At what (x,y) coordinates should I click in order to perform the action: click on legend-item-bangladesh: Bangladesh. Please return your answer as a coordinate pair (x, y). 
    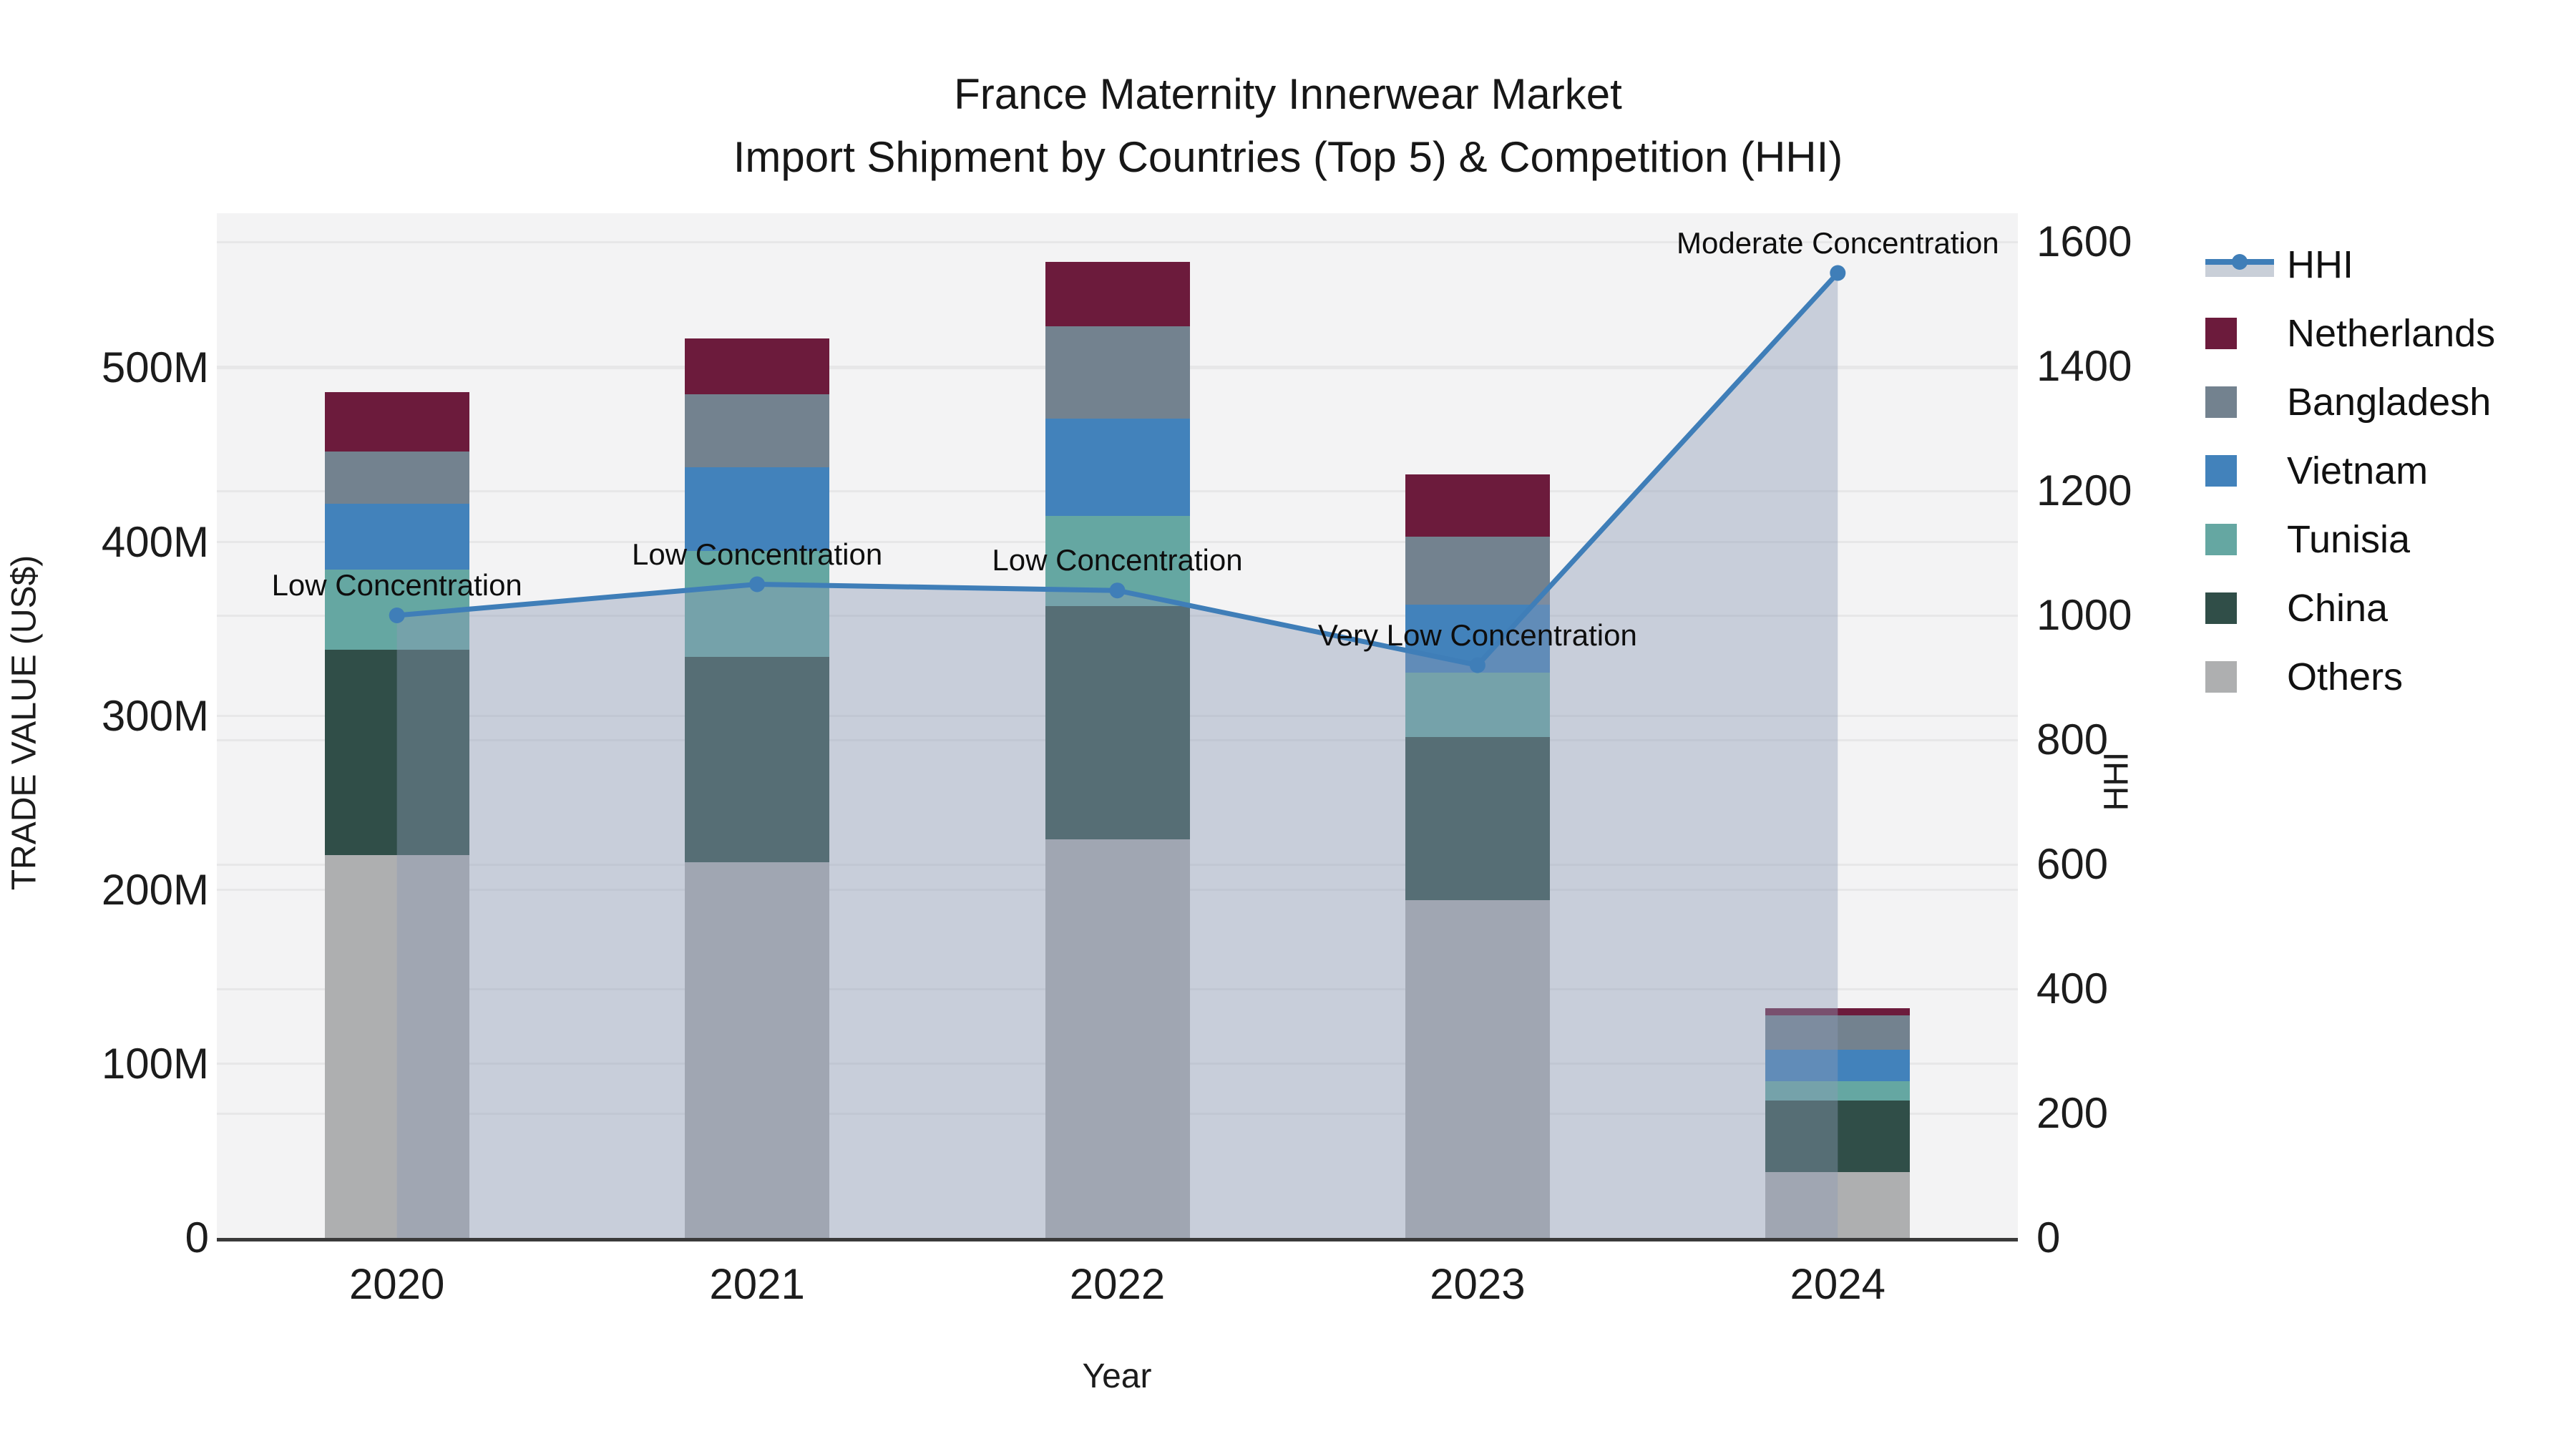
    Looking at the image, I should click on (2350, 402).